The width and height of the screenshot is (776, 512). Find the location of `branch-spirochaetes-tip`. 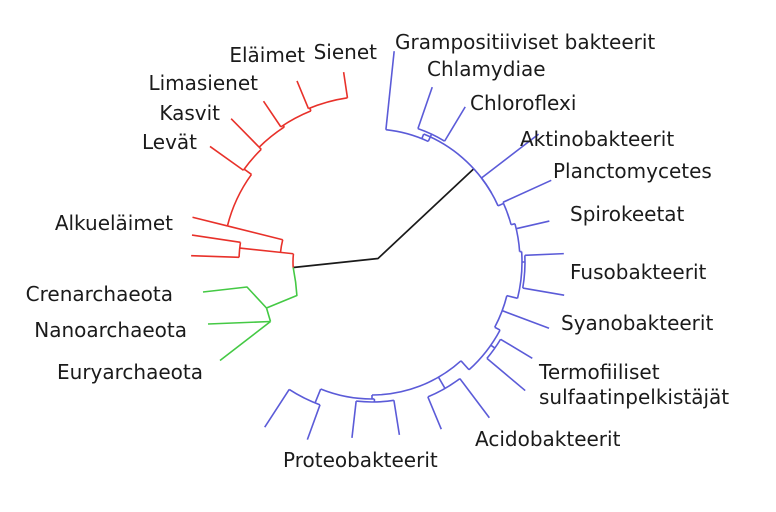

branch-spirochaetes-tip is located at coordinates (533, 225).